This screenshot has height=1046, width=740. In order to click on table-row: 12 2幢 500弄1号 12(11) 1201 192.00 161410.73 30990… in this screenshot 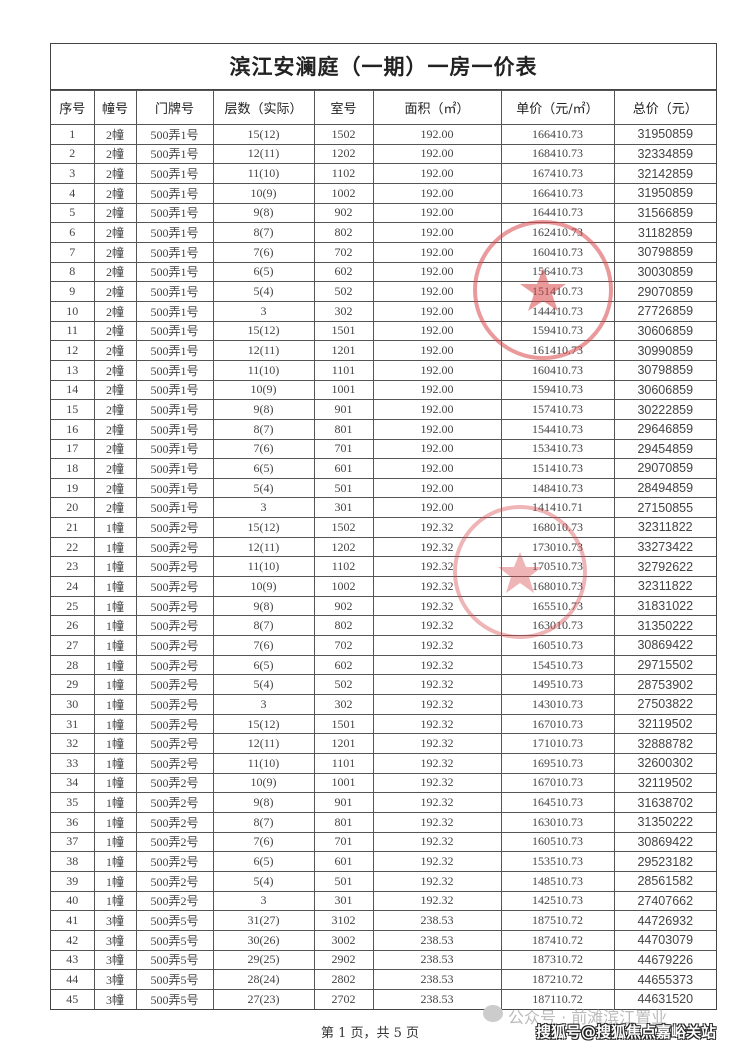, I will do `click(383, 350)`.